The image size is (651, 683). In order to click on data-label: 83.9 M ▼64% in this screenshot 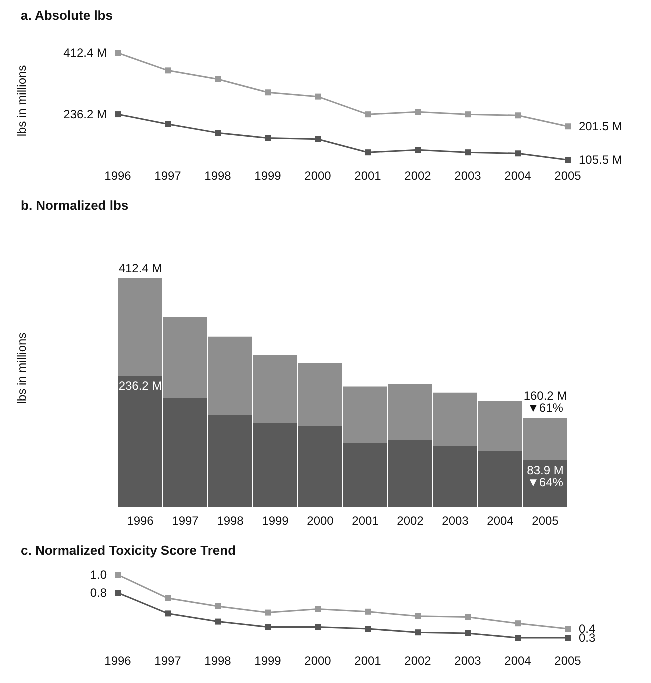, I will do `click(545, 477)`.